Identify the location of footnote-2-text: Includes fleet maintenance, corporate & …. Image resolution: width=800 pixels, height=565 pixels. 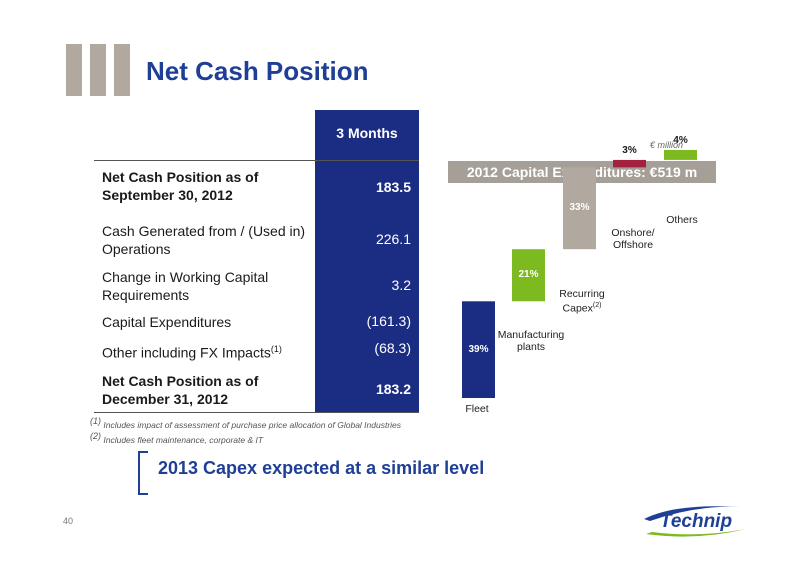
(183, 439).